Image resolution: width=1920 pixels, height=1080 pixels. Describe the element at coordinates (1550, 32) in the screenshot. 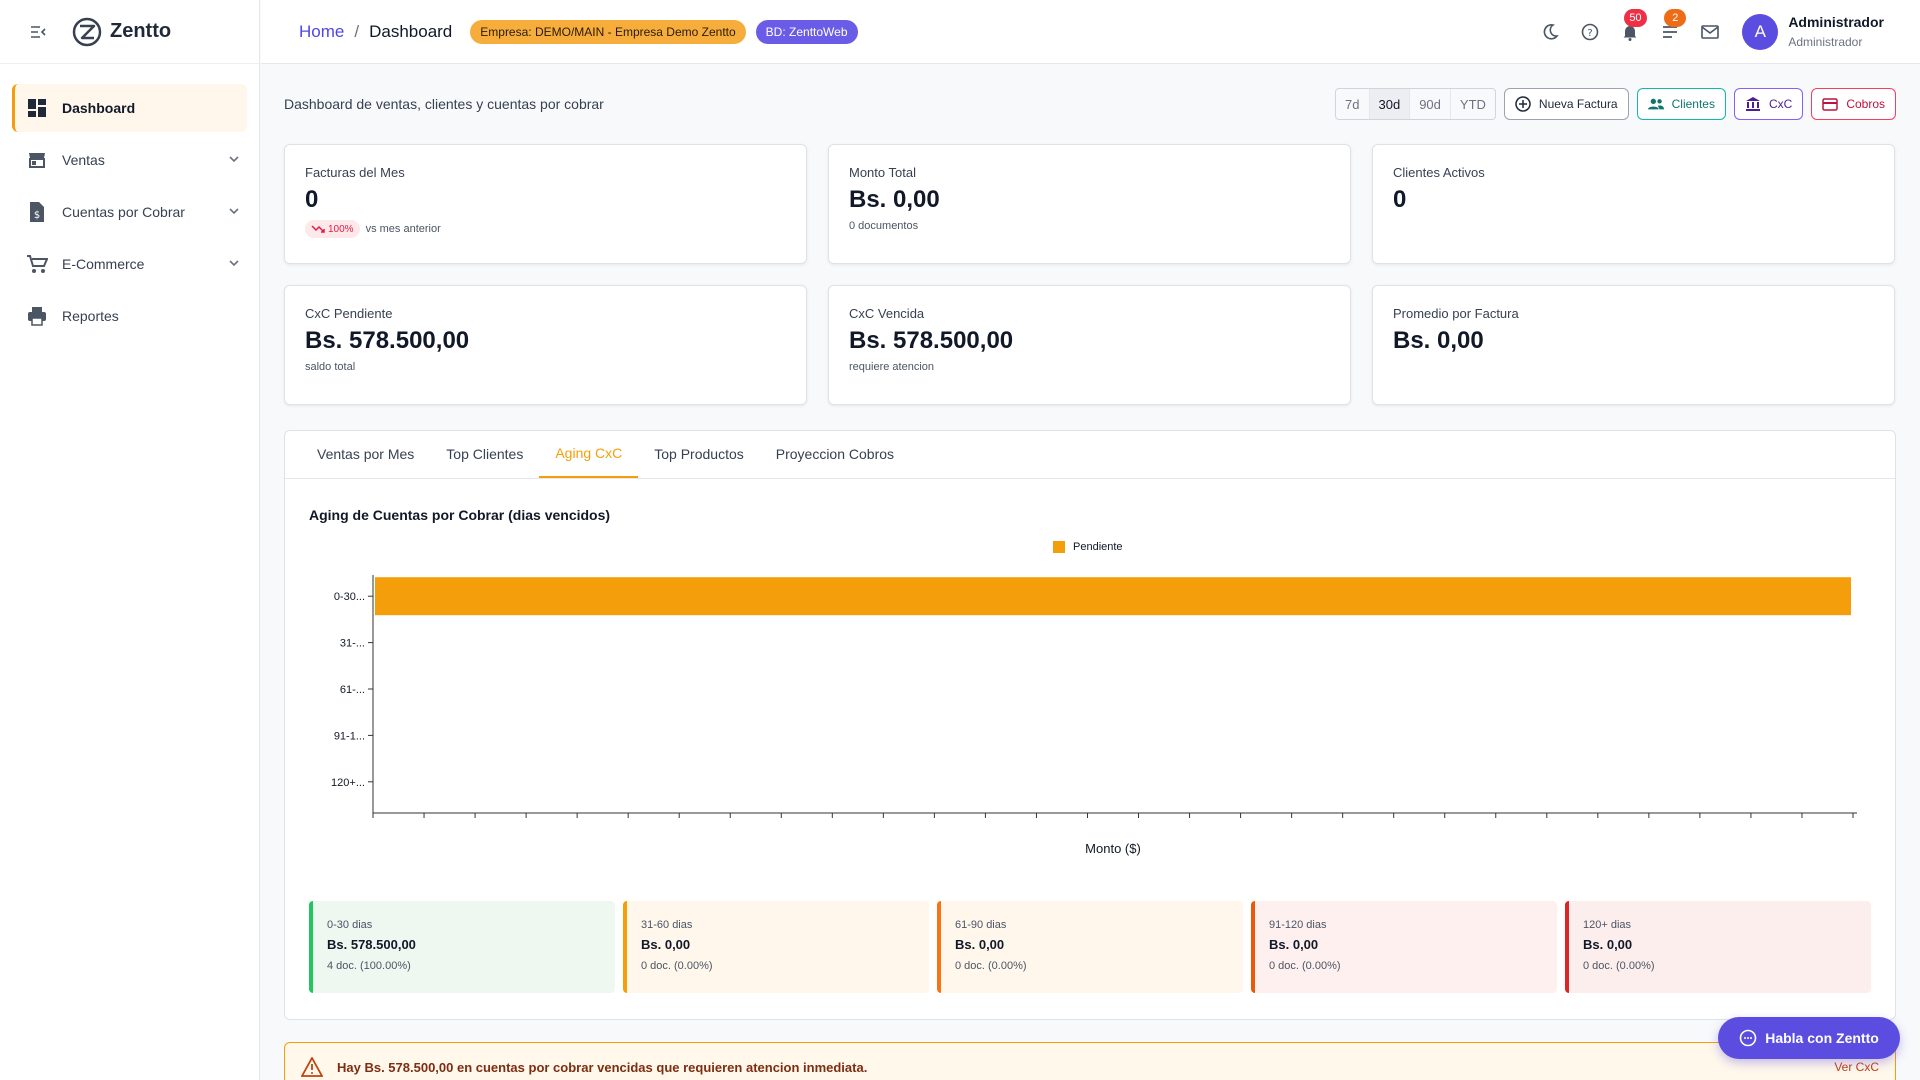

I see `dark-mode-icon` at that location.